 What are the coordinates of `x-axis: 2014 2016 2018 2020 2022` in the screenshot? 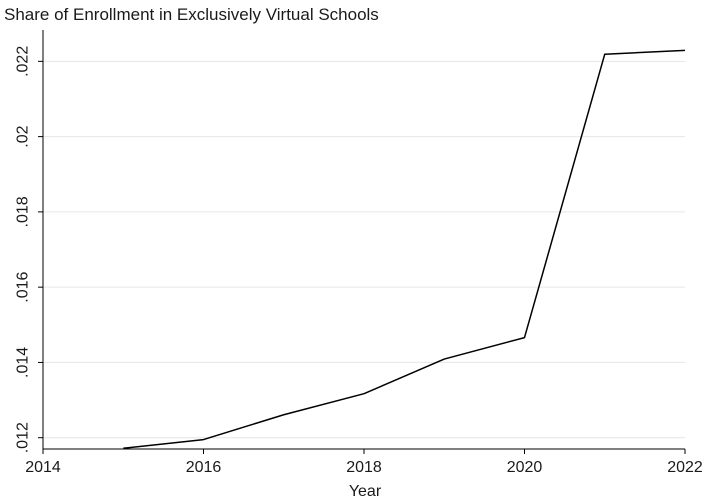 It's located at (364, 462).